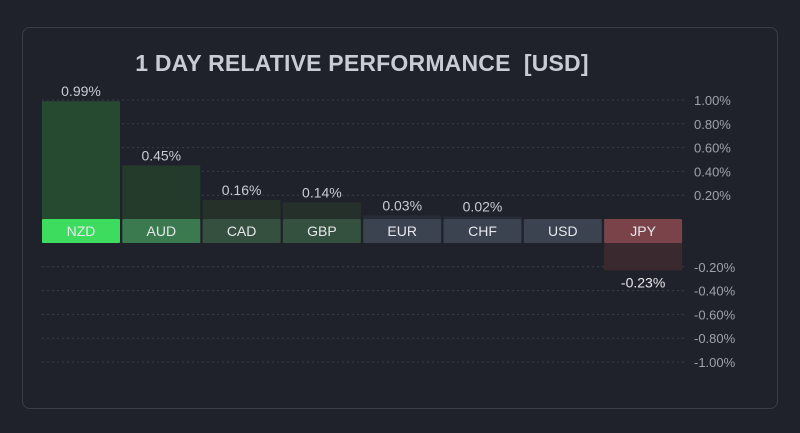 This screenshot has width=800, height=433. Describe the element at coordinates (322, 192) in the screenshot. I see `value-label: 0.14%` at that location.